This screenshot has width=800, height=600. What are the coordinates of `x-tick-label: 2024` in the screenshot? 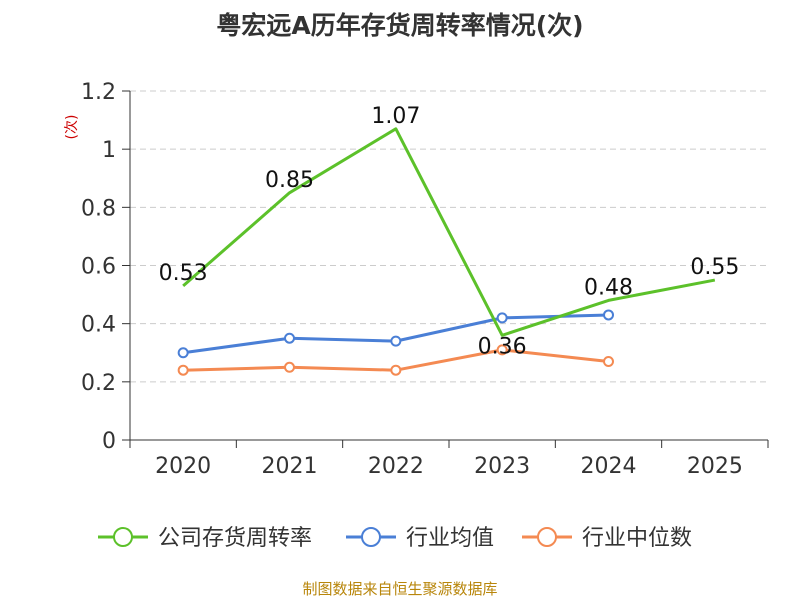 It's located at (609, 466).